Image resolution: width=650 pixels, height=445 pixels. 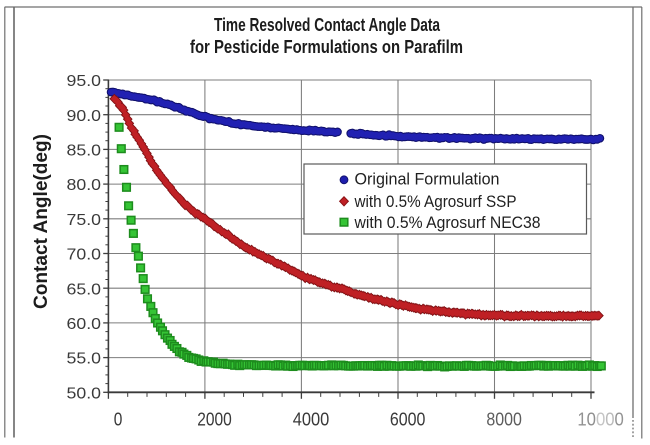 What do you see at coordinates (435, 201) in the screenshot?
I see `svg-text: with 0.5% Agrosurf SSP` at bounding box center [435, 201].